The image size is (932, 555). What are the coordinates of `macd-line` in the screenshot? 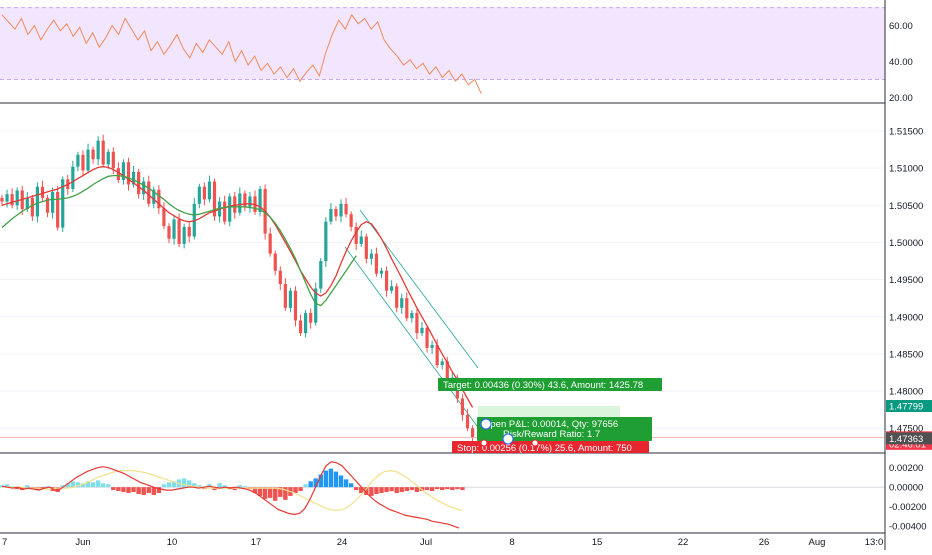 It's located at (230, 495).